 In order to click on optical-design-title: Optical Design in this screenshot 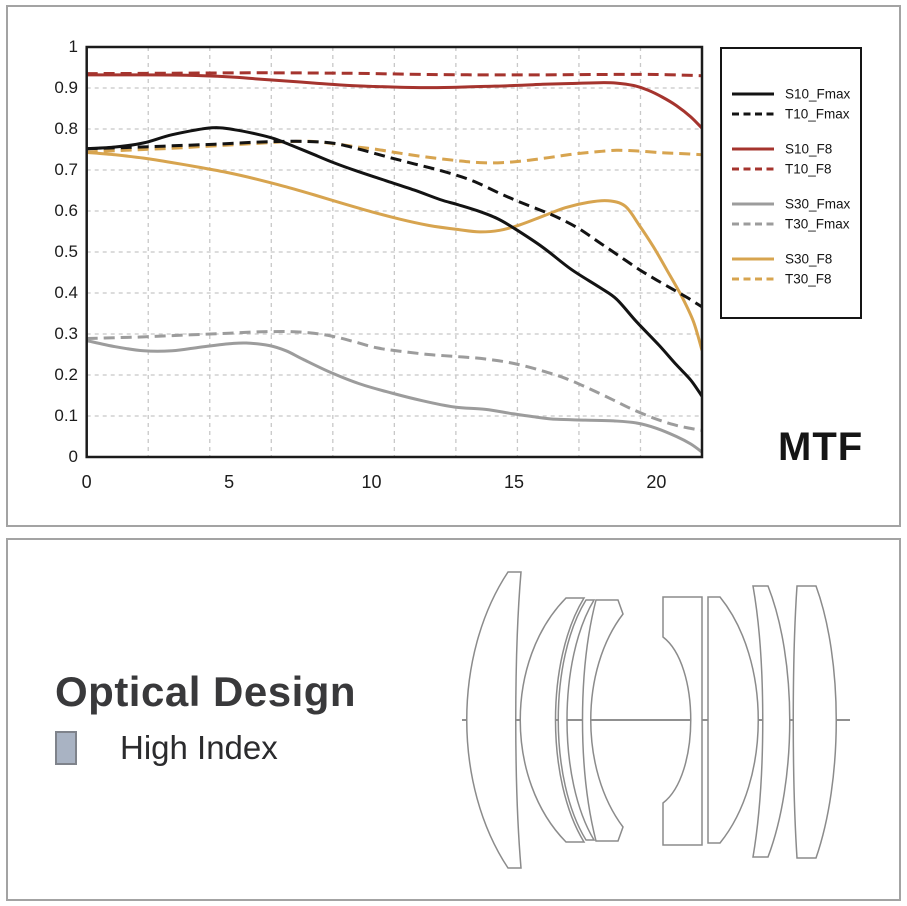, I will do `click(206, 691)`.